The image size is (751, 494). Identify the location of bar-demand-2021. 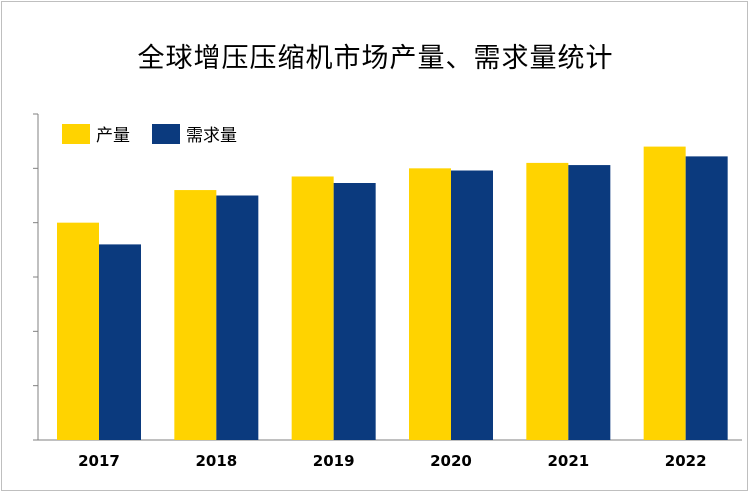
(589, 302).